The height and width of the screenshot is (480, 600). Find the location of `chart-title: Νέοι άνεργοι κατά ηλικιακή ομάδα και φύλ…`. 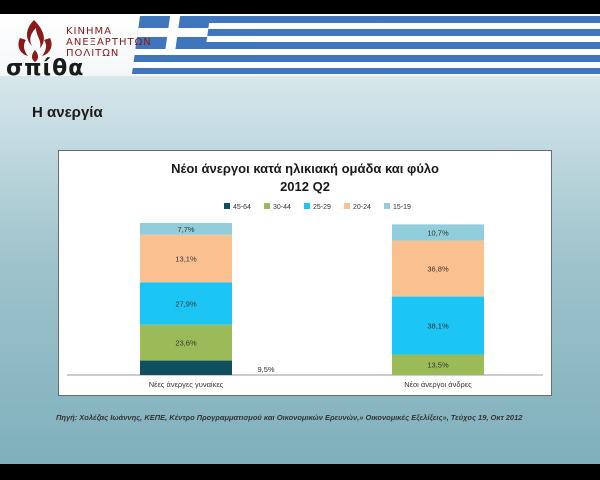

chart-title: Νέοι άνεργοι κατά ηλικιακή ομάδα και φύλ… is located at coordinates (305, 168).